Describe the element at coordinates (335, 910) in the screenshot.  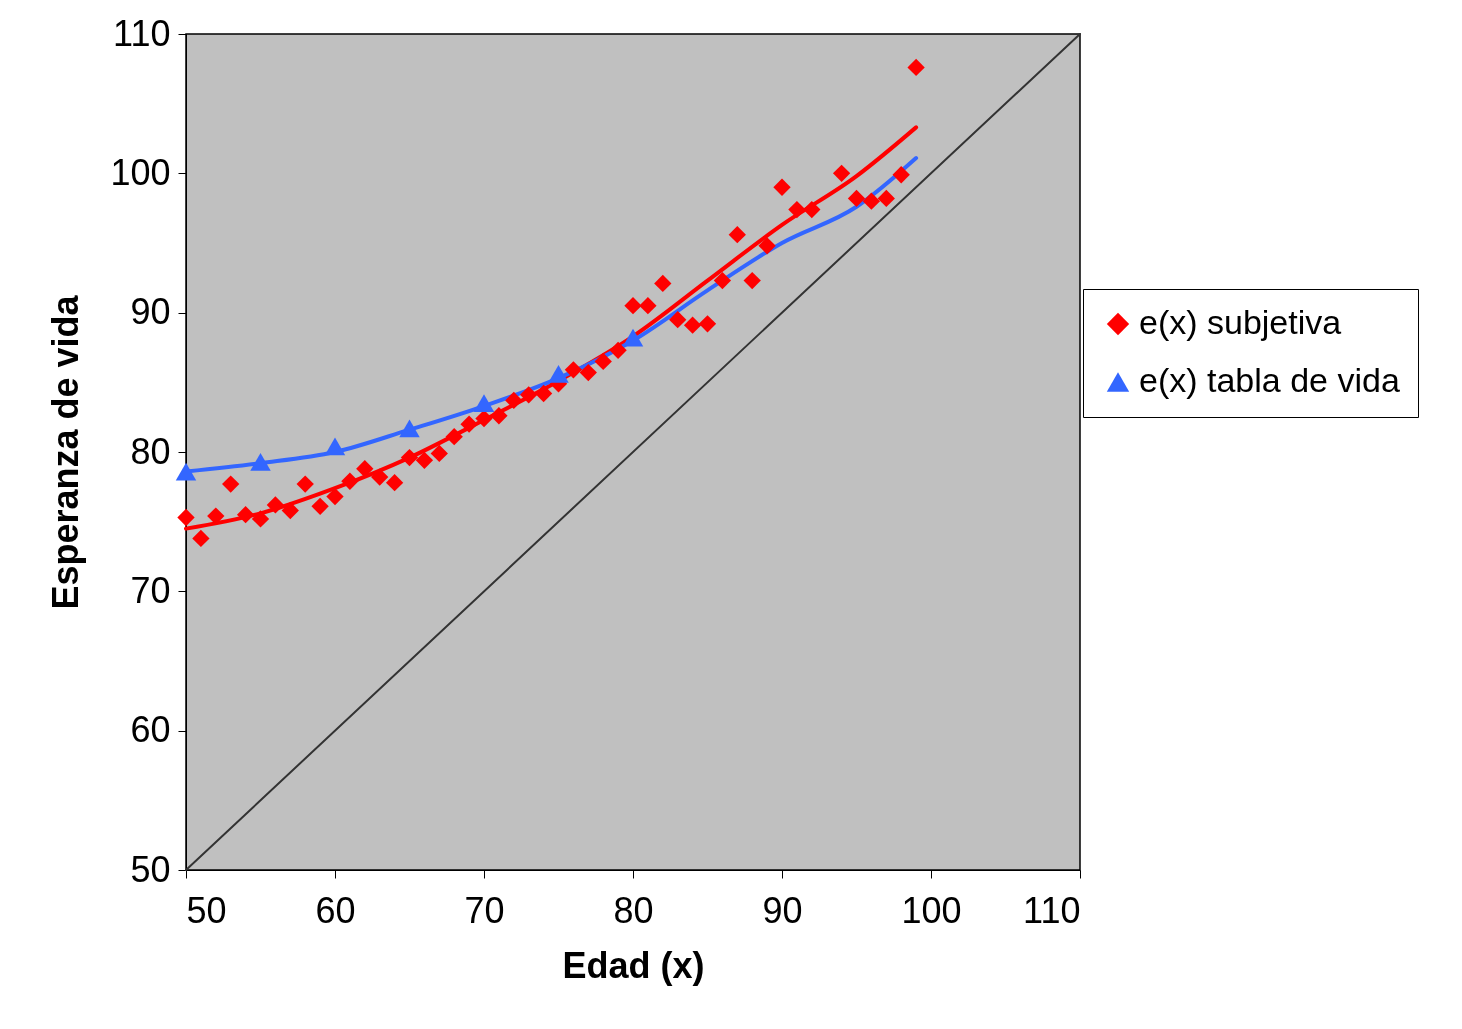
I see `x-tick-label: 60` at that location.